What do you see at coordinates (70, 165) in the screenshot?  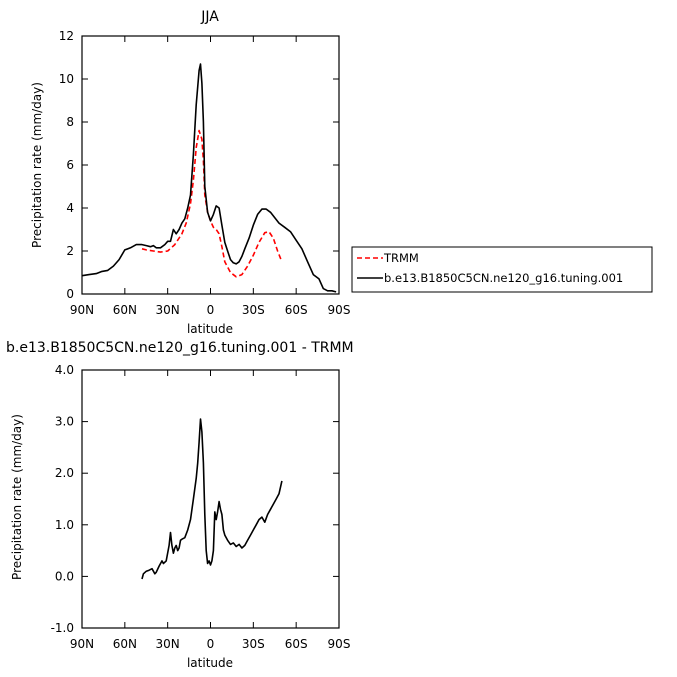 I see `y-tick-label: 6` at bounding box center [70, 165].